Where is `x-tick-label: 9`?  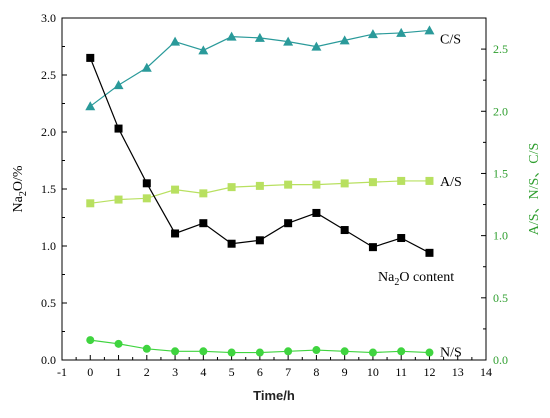
x-tick-label: 9 is located at coordinates (345, 372).